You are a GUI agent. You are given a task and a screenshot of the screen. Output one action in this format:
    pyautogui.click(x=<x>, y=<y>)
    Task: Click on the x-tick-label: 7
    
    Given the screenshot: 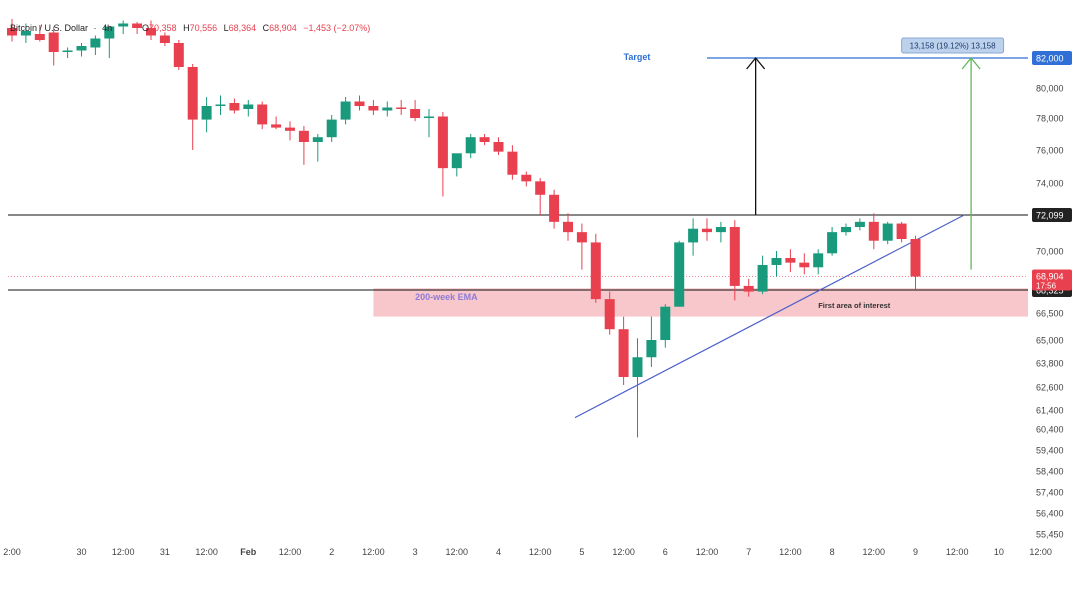 What is the action you would take?
    pyautogui.click(x=748, y=552)
    